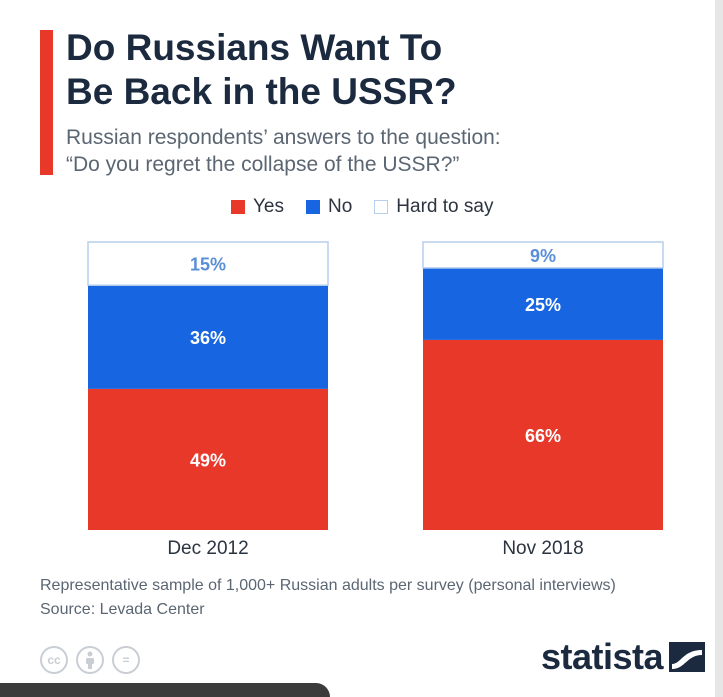 The image size is (723, 697). Describe the element at coordinates (373, 207) in the screenshot. I see `legend: Yes No Hard to say` at that location.